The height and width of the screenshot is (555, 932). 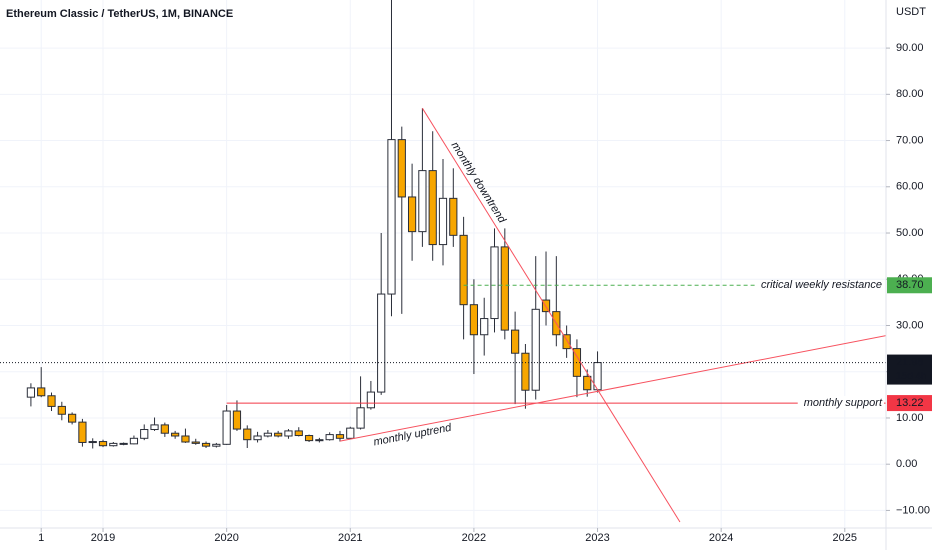 What do you see at coordinates (910, 94) in the screenshot?
I see `y-tick-label: 80.00` at bounding box center [910, 94].